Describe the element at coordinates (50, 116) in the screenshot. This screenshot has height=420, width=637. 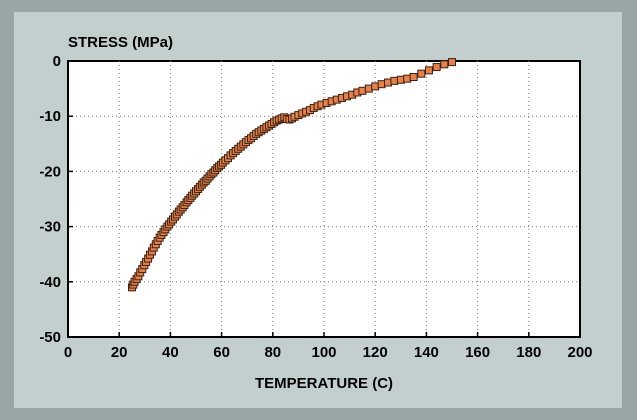
I see `y-tick-label: -10` at that location.